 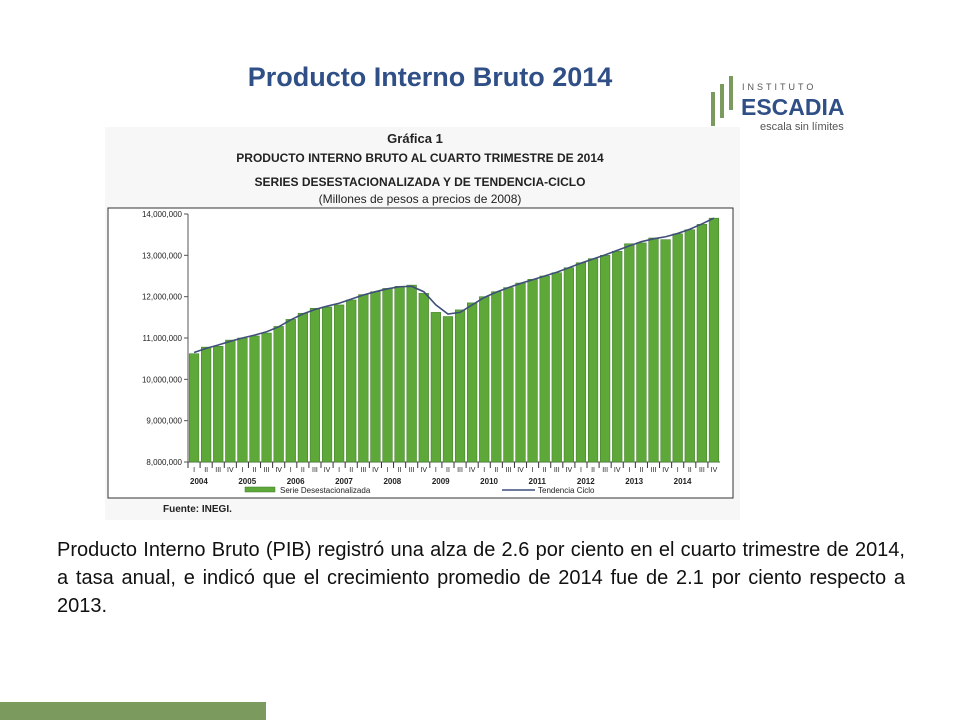 What do you see at coordinates (454, 285) in the screenshot?
I see `trend-line` at bounding box center [454, 285].